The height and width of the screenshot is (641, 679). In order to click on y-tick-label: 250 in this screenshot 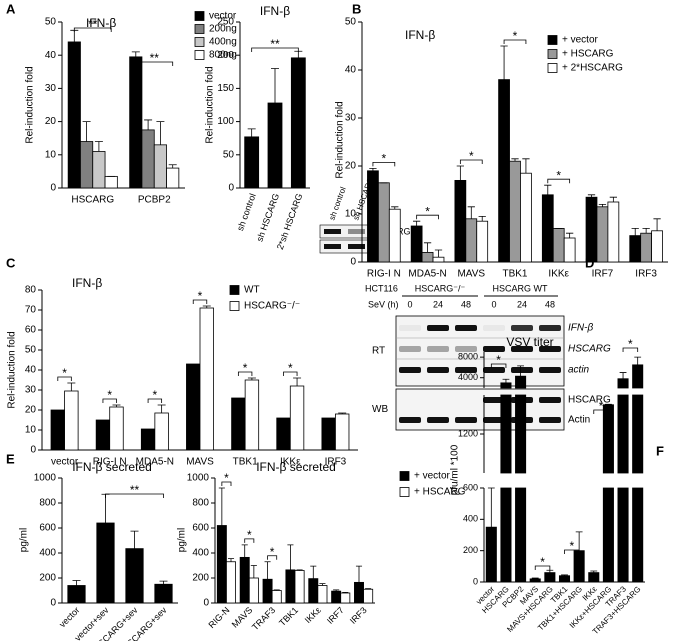, I will do `click(225, 22)`.